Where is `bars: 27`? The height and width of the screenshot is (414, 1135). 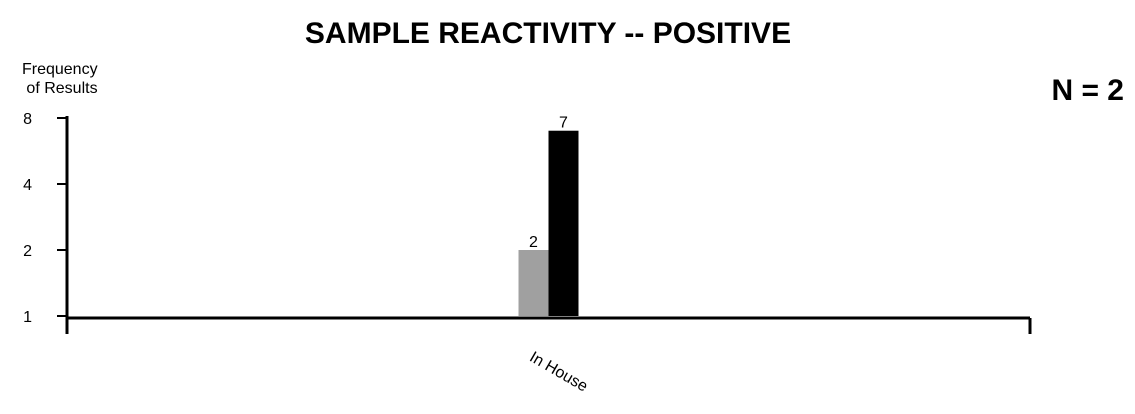 bars: 27 is located at coordinates (548, 215).